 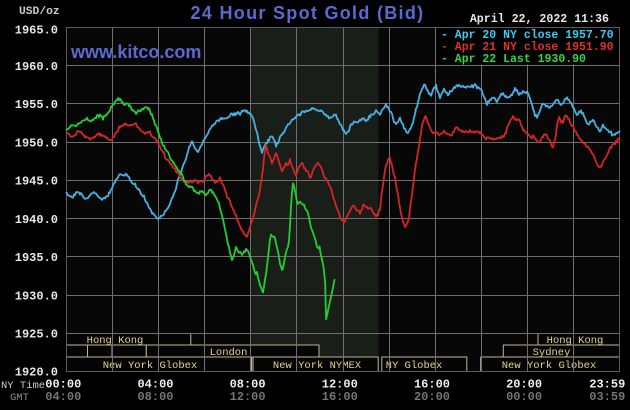 I want to click on svg-text: NY Time, so click(x=23, y=386).